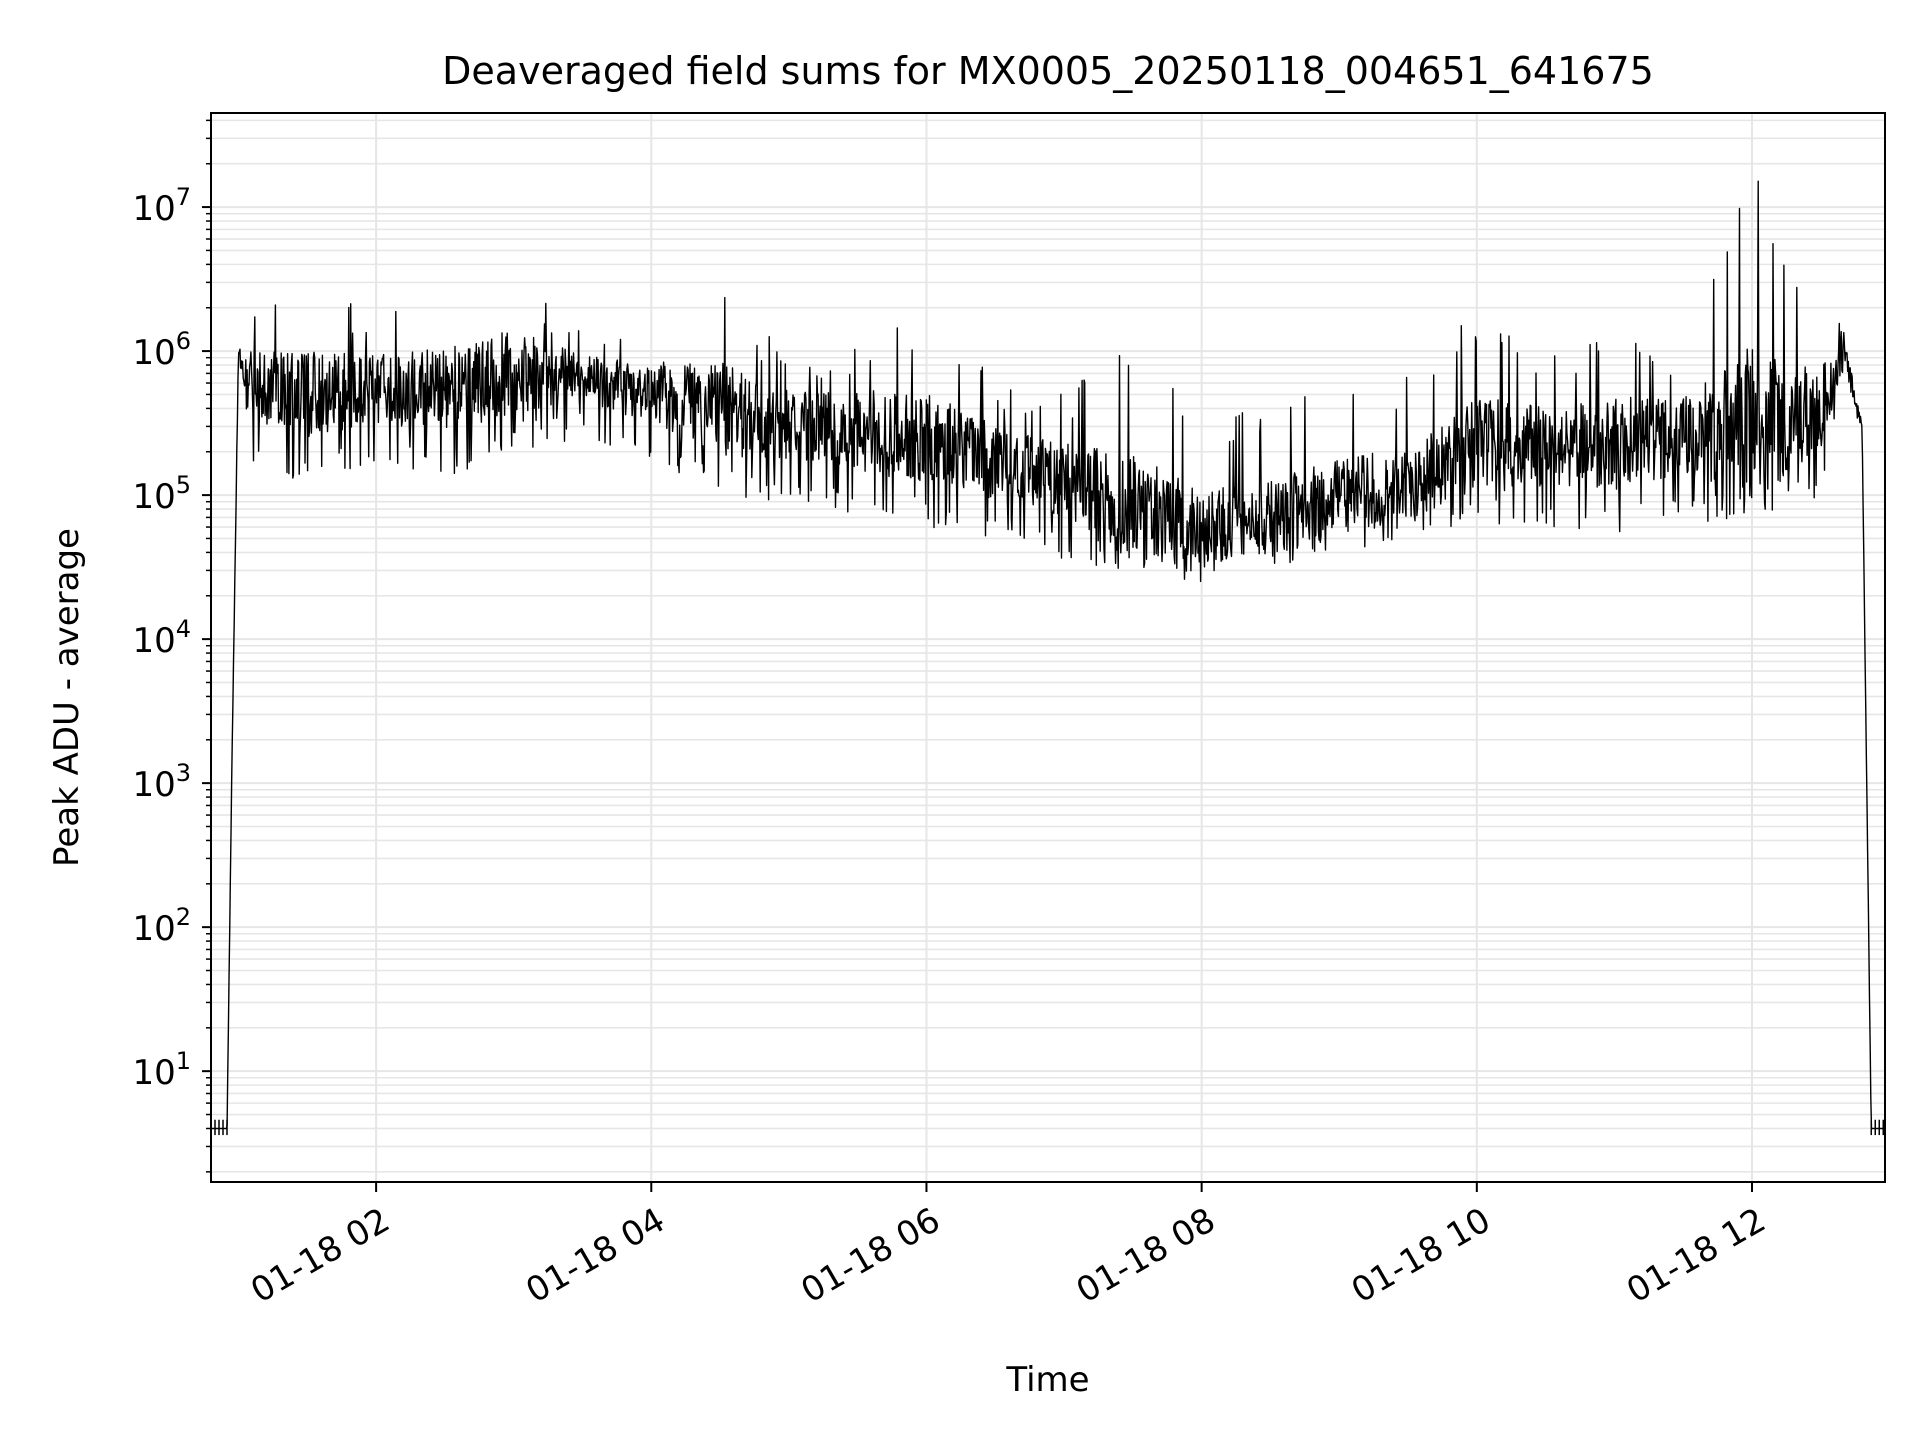 This screenshot has width=1920, height=1440. What do you see at coordinates (161, 926) in the screenshot?
I see `y-tick-label: 10²` at bounding box center [161, 926].